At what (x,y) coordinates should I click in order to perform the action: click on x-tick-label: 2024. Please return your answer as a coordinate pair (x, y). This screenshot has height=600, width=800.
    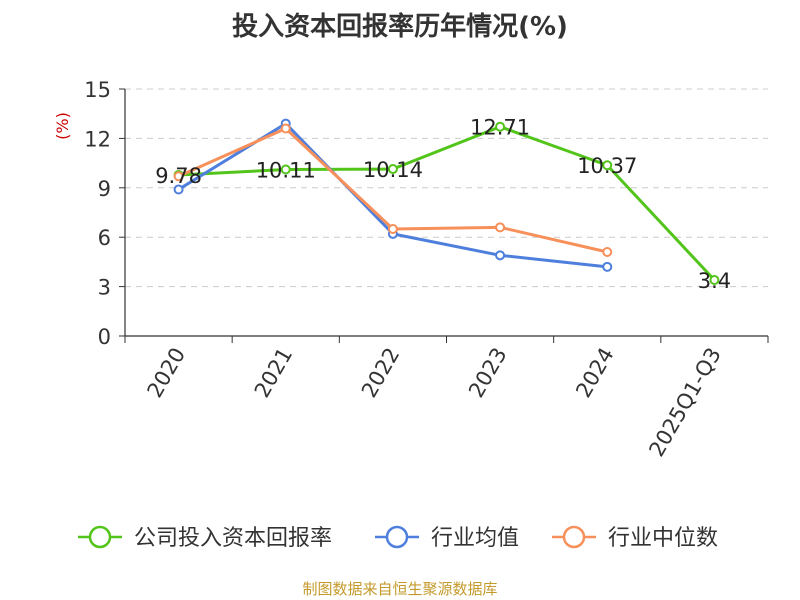
    Looking at the image, I should click on (595, 373).